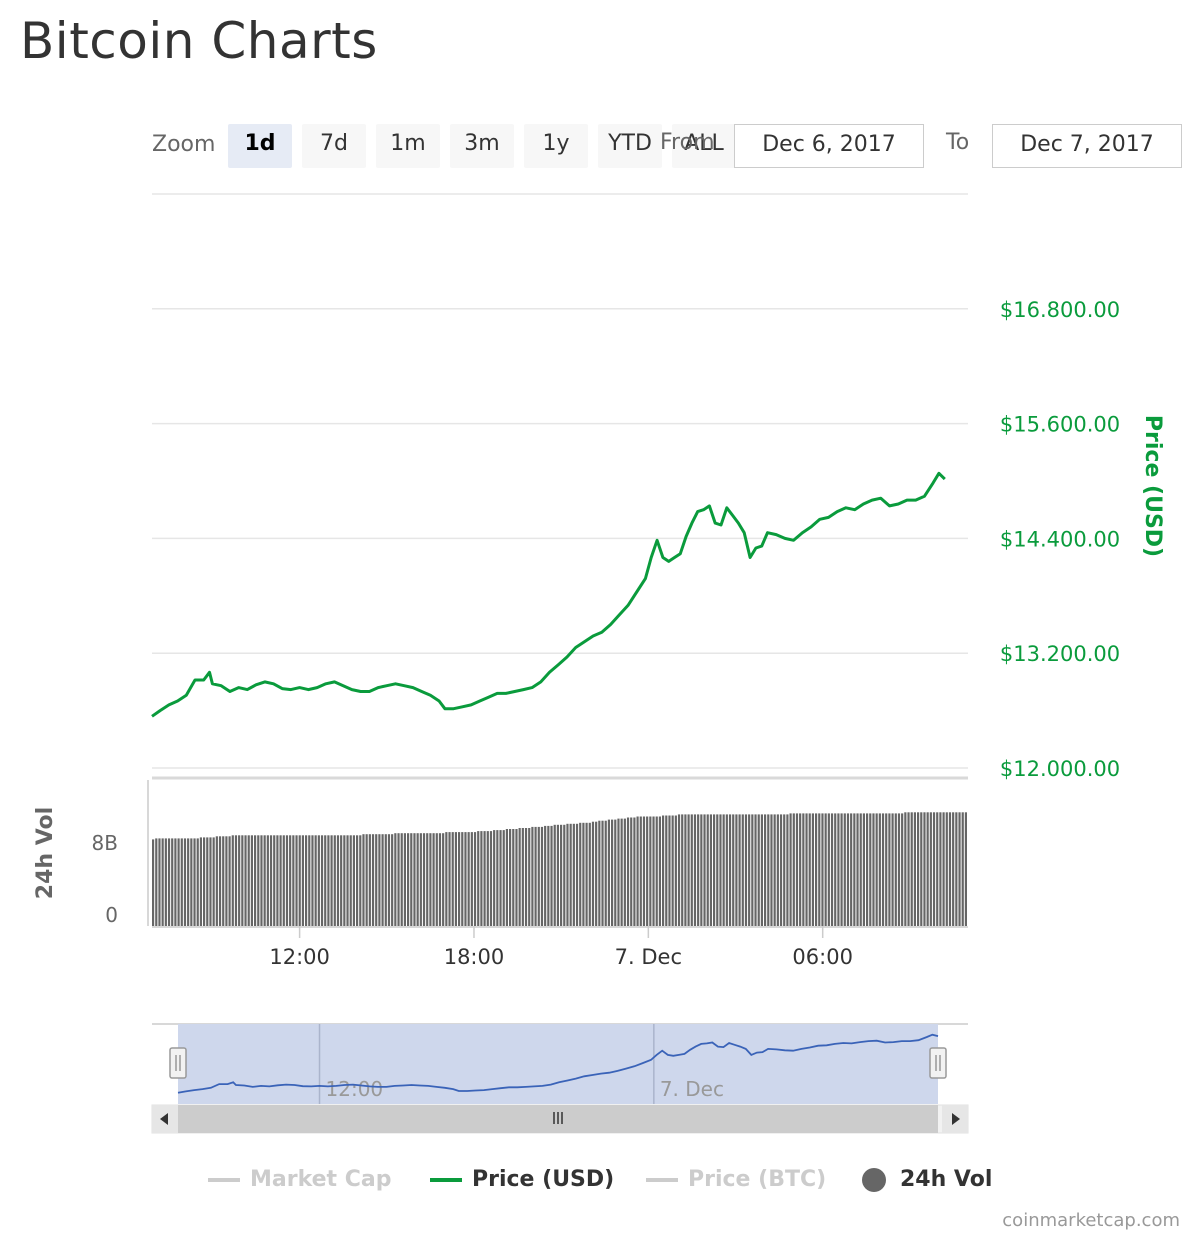 This screenshot has height=1240, width=1200. I want to click on zoom-button-1y: 1y, so click(556, 146).